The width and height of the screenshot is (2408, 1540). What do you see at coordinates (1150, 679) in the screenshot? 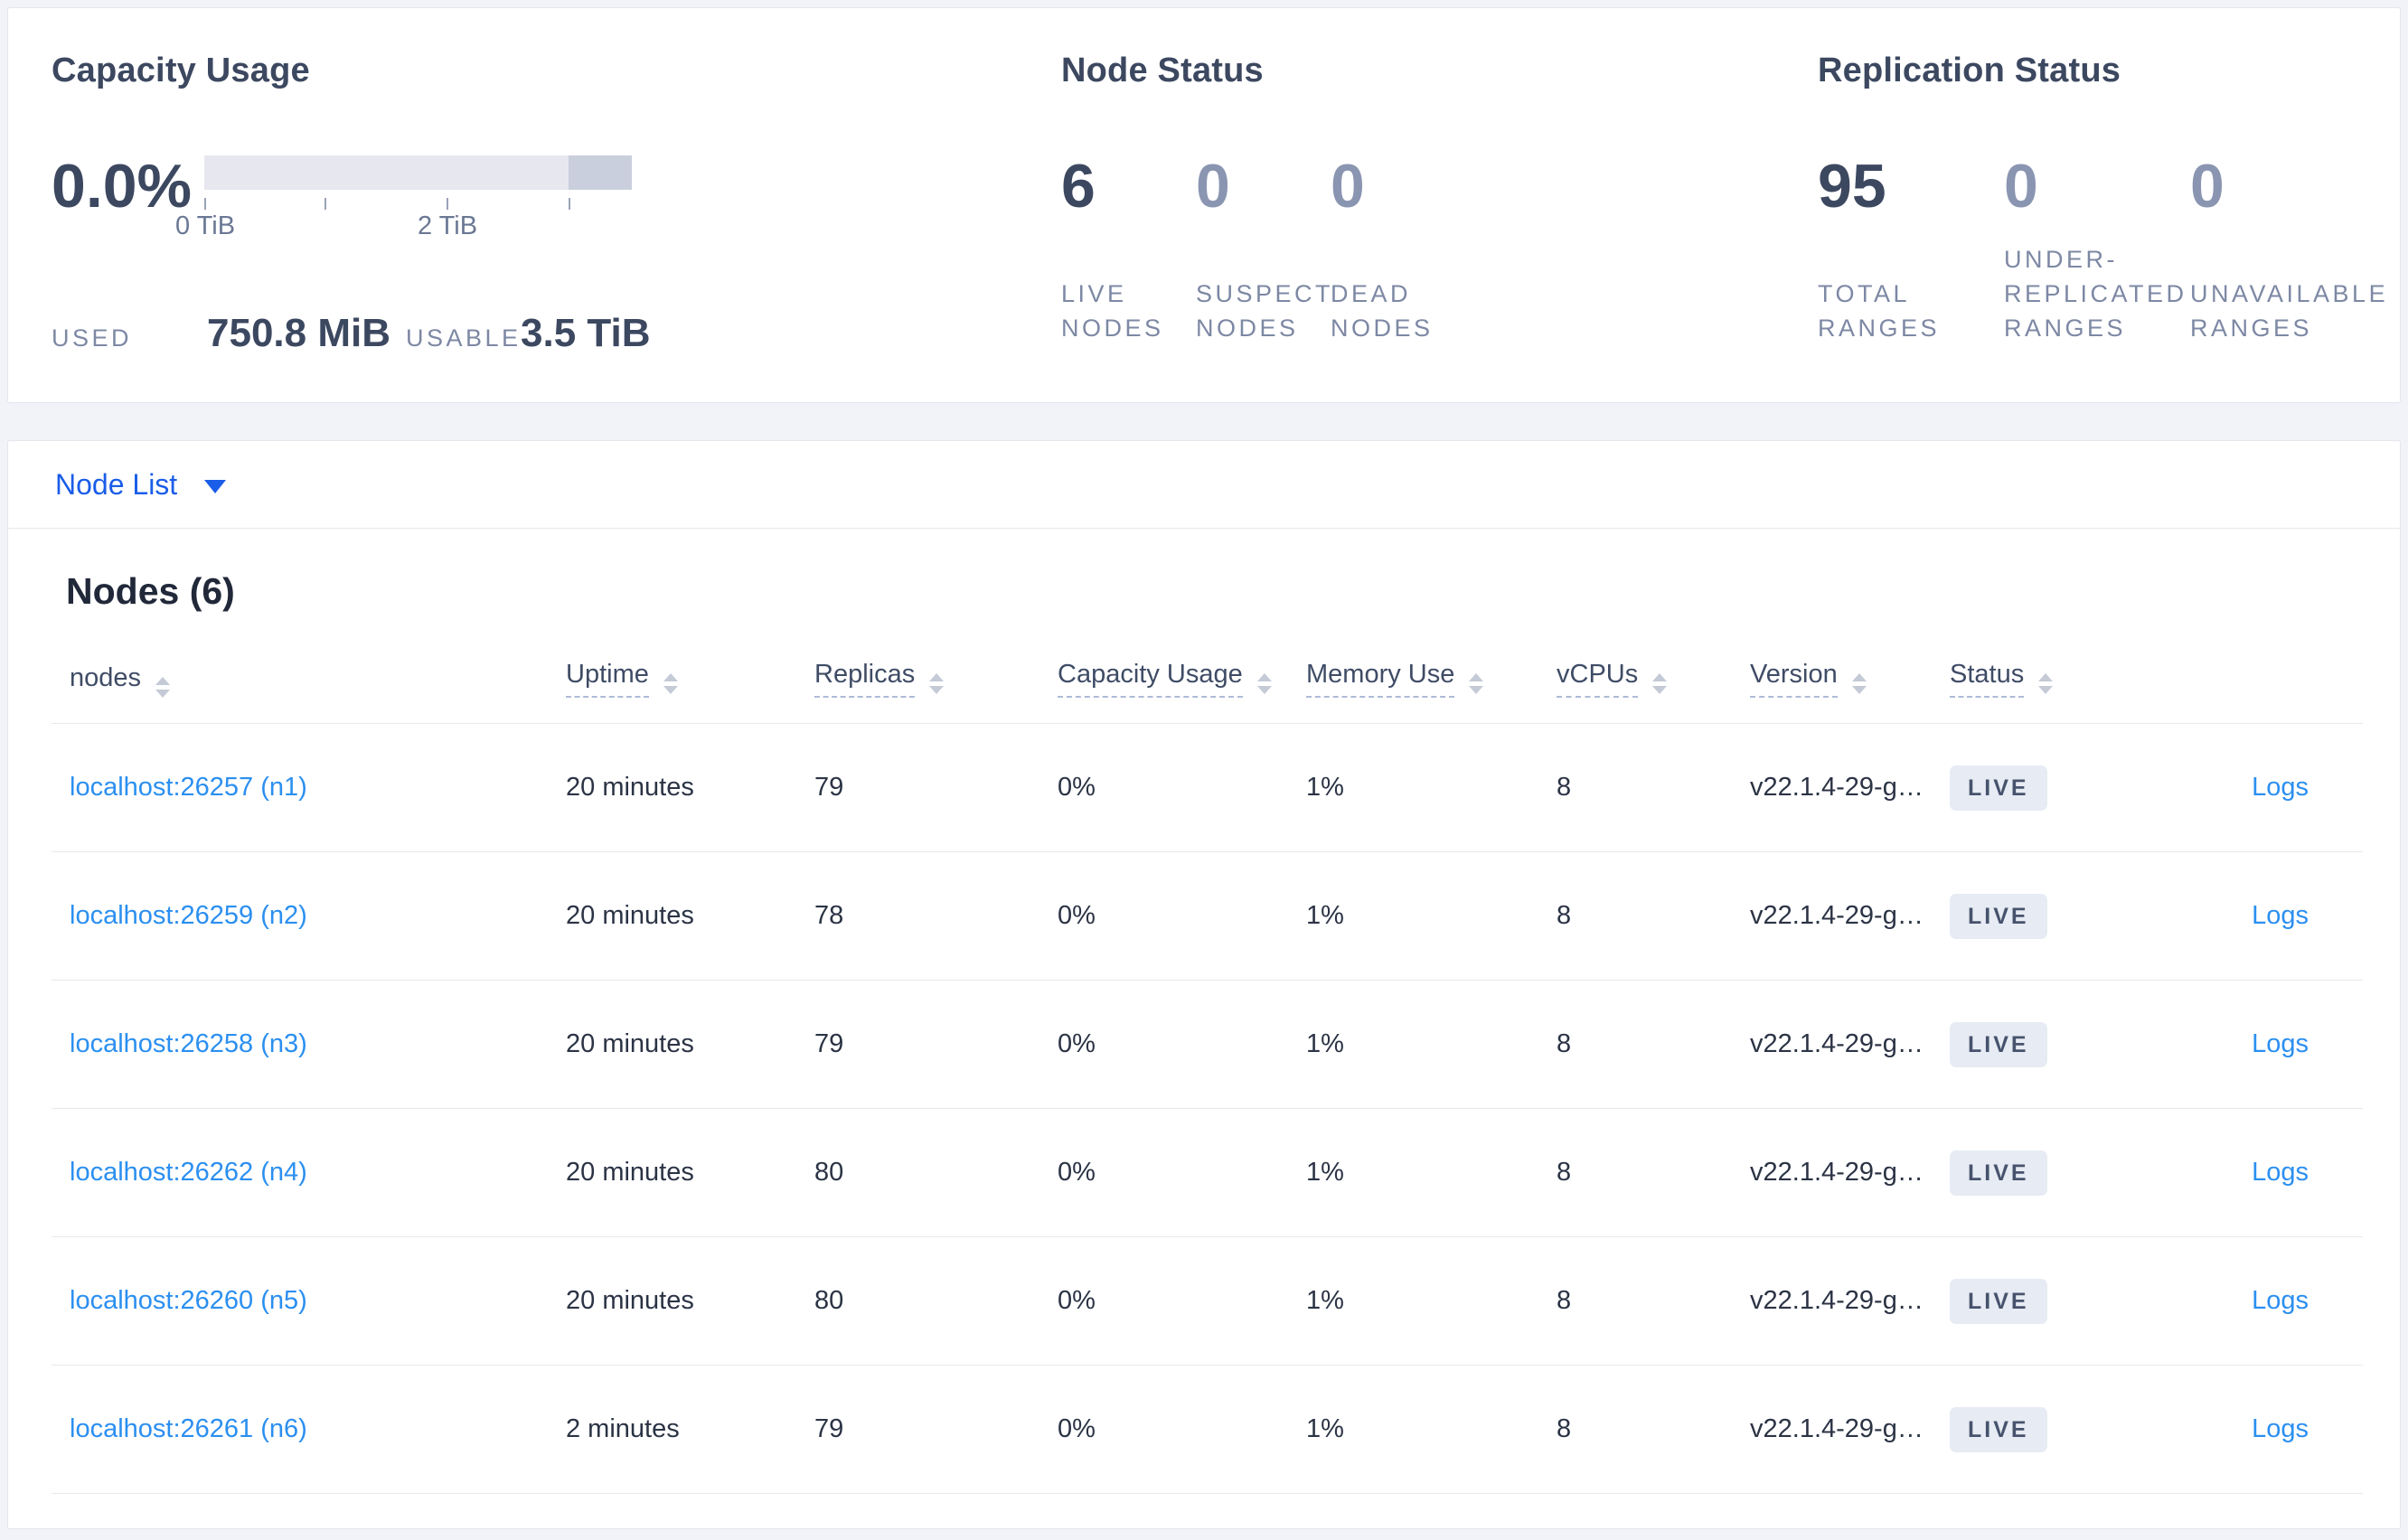
I see `column-header-label: Capacity Usage` at bounding box center [1150, 679].